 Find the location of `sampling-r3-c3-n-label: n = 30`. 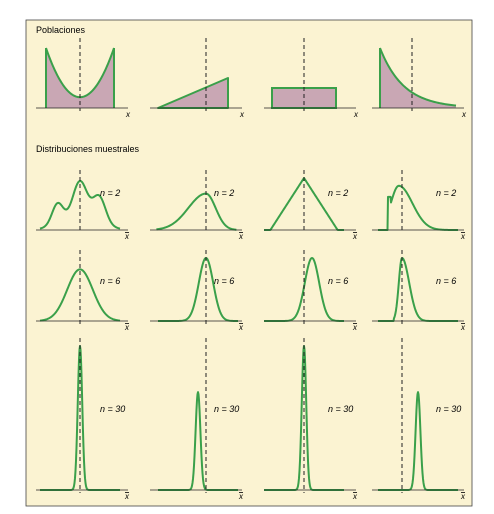

sampling-r3-c3-n-label: n = 30 is located at coordinates (340, 409).